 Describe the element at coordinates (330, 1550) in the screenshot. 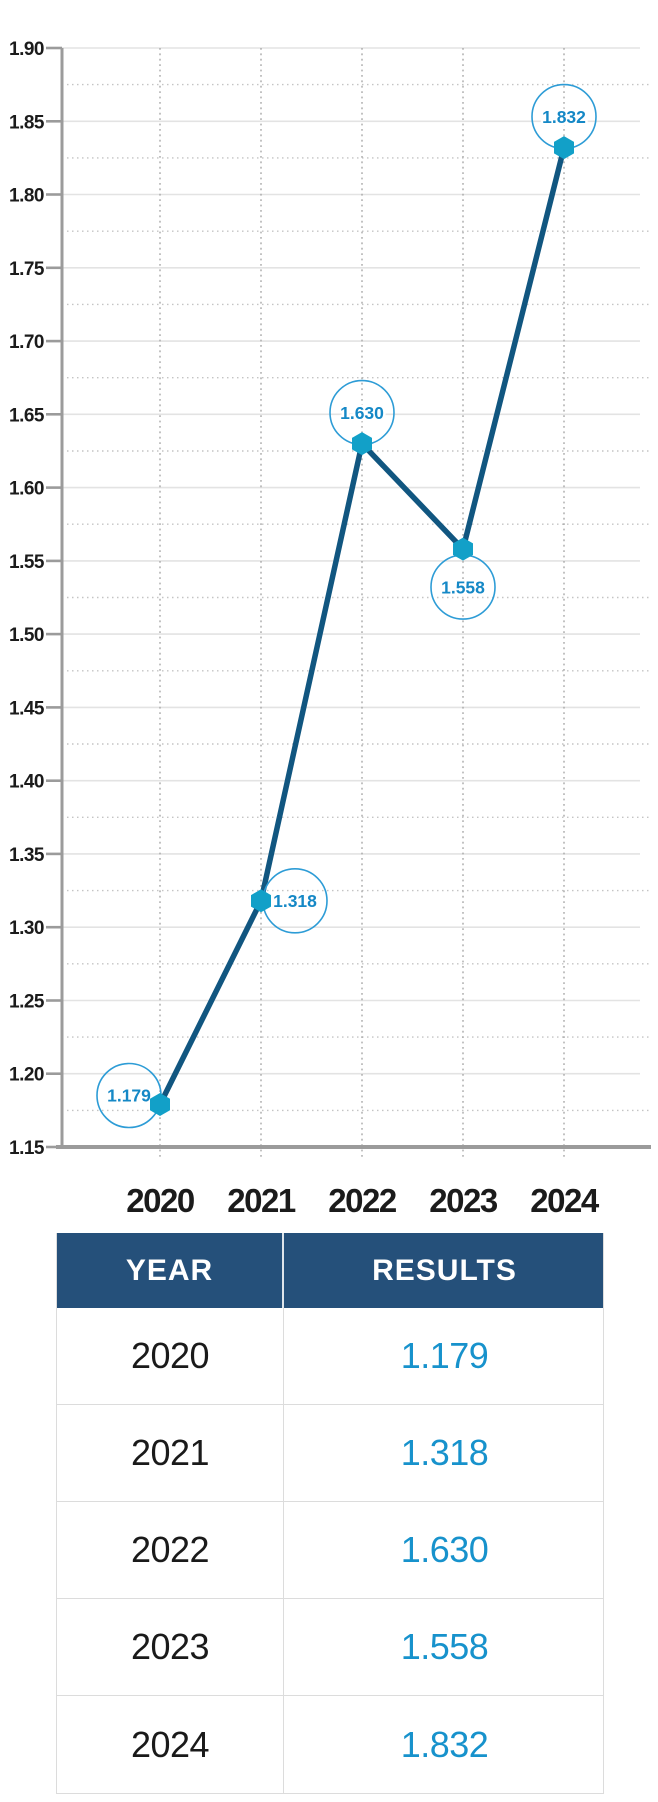

I see `table-row: 2022 1.630` at that location.